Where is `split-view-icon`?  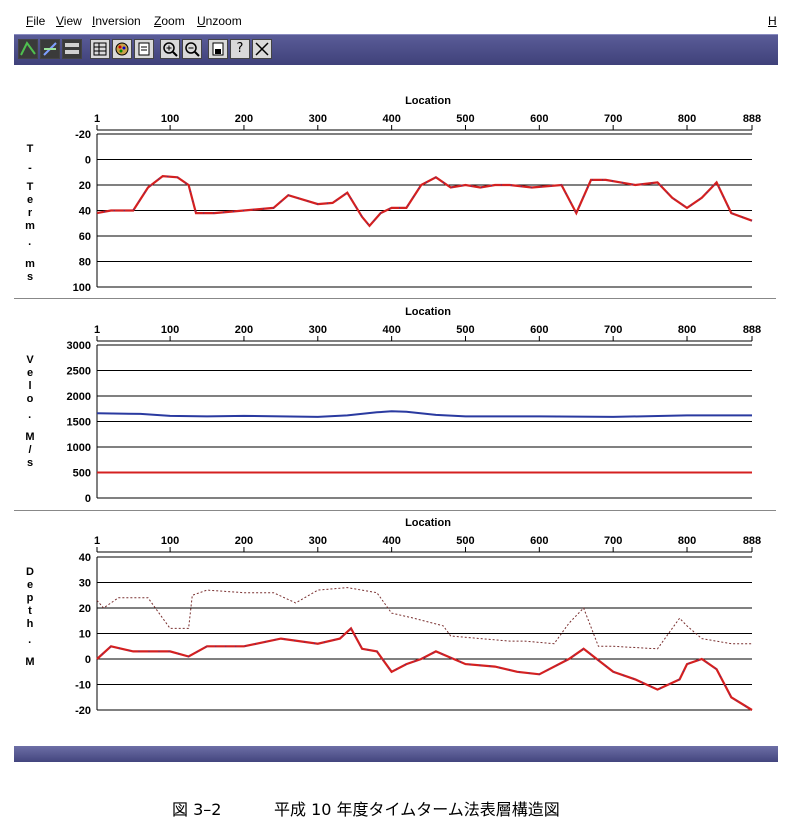
split-view-icon is located at coordinates (72, 49).